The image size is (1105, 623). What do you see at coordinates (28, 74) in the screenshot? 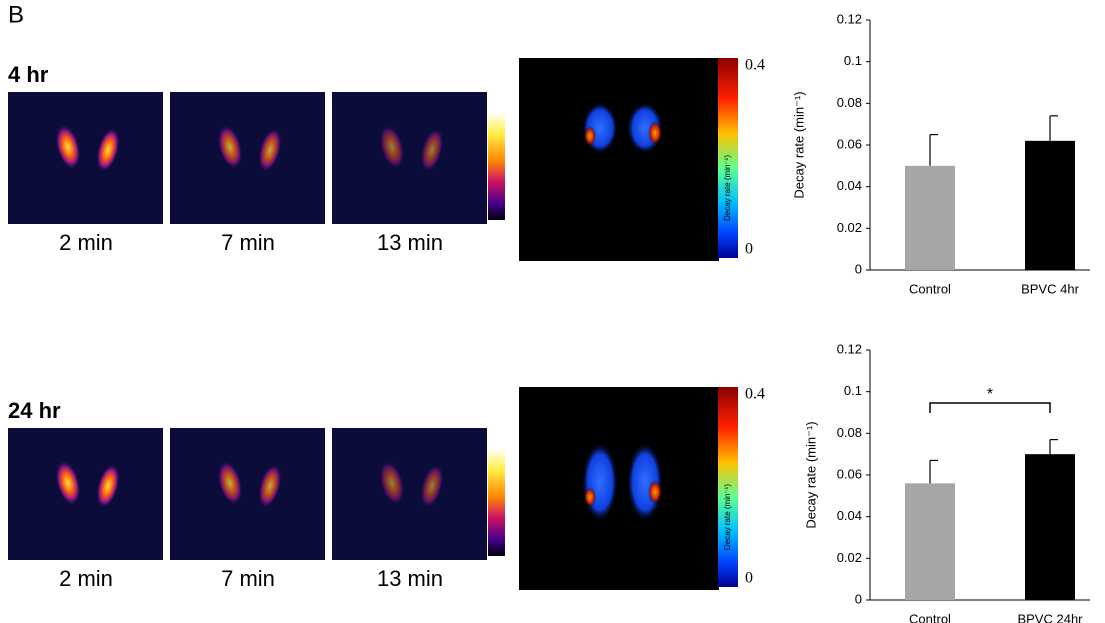
I see `row-label: 4 hr` at bounding box center [28, 74].